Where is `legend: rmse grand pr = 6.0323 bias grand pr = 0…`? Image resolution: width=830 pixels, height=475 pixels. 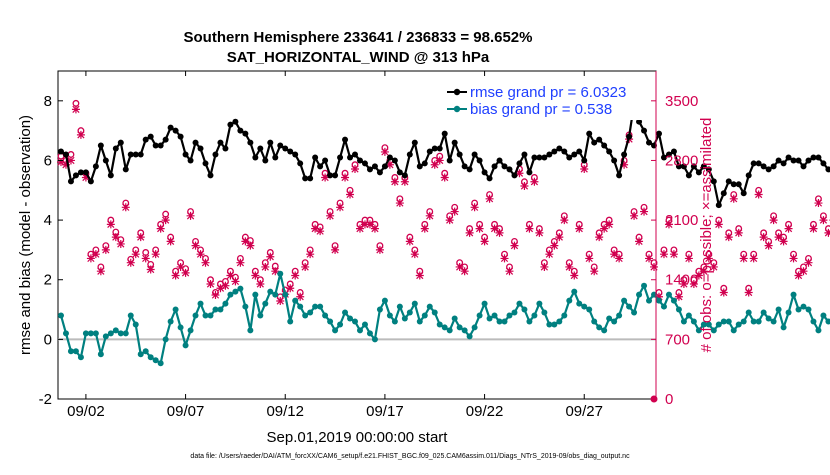
legend: rmse grand pr = 6.0323 bias grand pr = 0… is located at coordinates (546, 101).